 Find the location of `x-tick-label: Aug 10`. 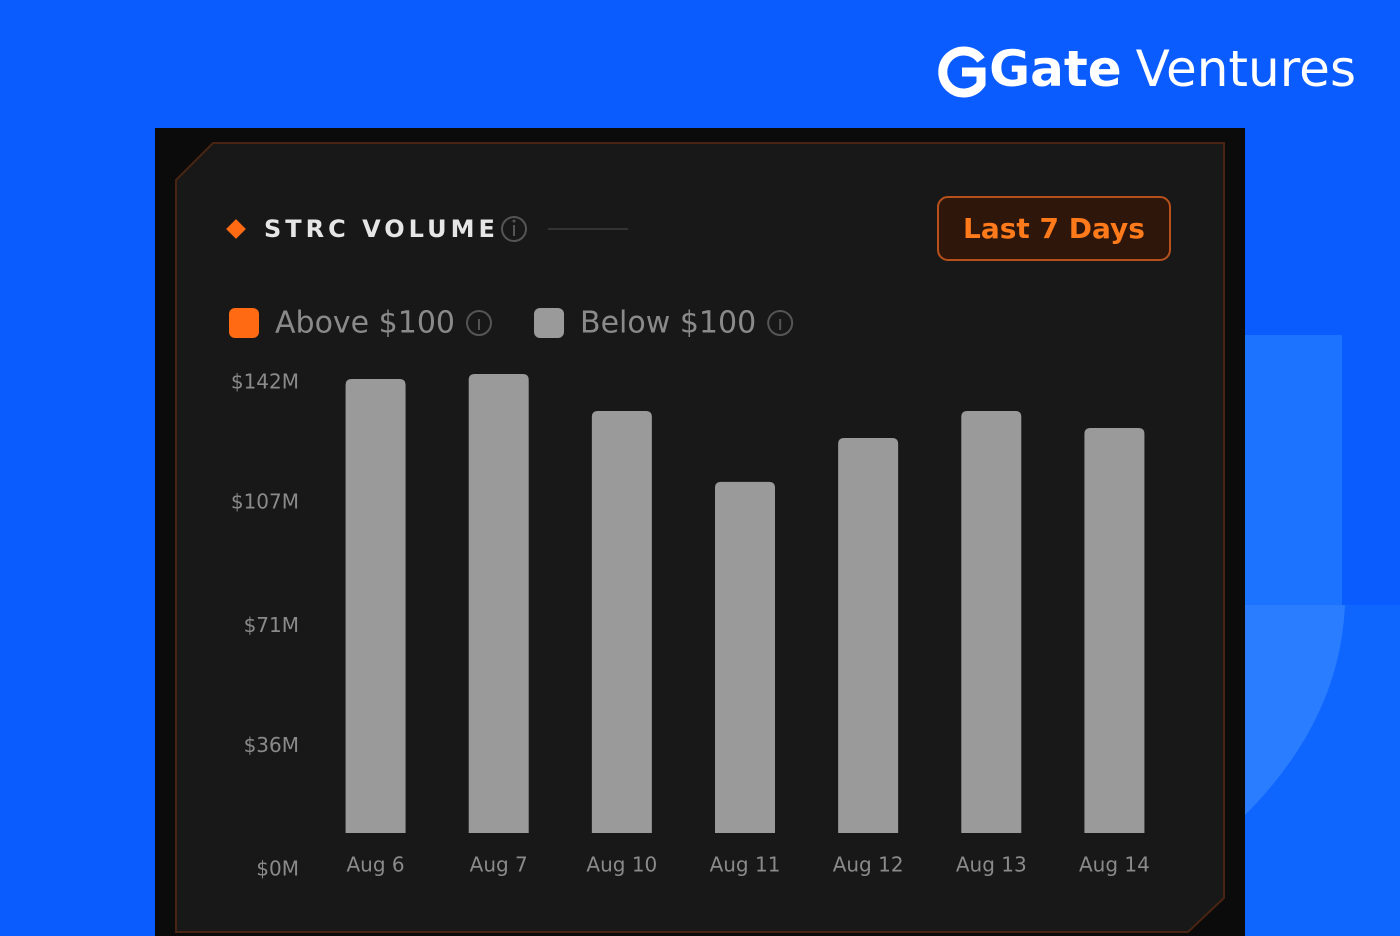

x-tick-label: Aug 10 is located at coordinates (621, 865).